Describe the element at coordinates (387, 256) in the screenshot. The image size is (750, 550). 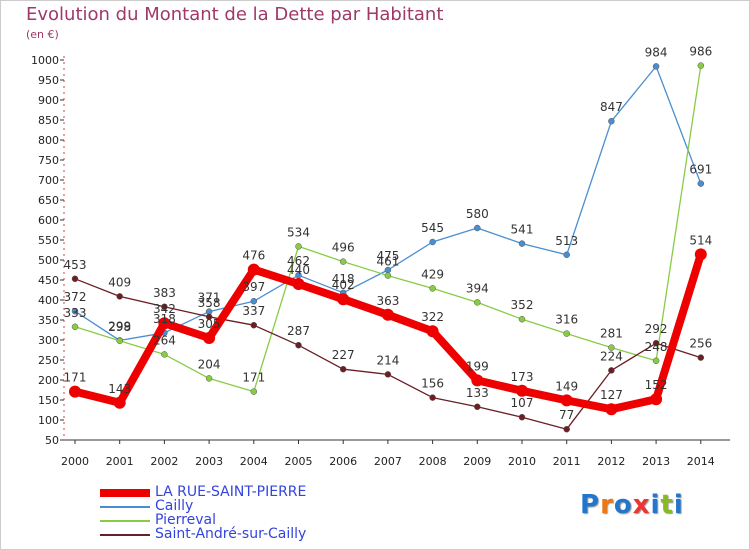
I see `data-label: 475` at that location.